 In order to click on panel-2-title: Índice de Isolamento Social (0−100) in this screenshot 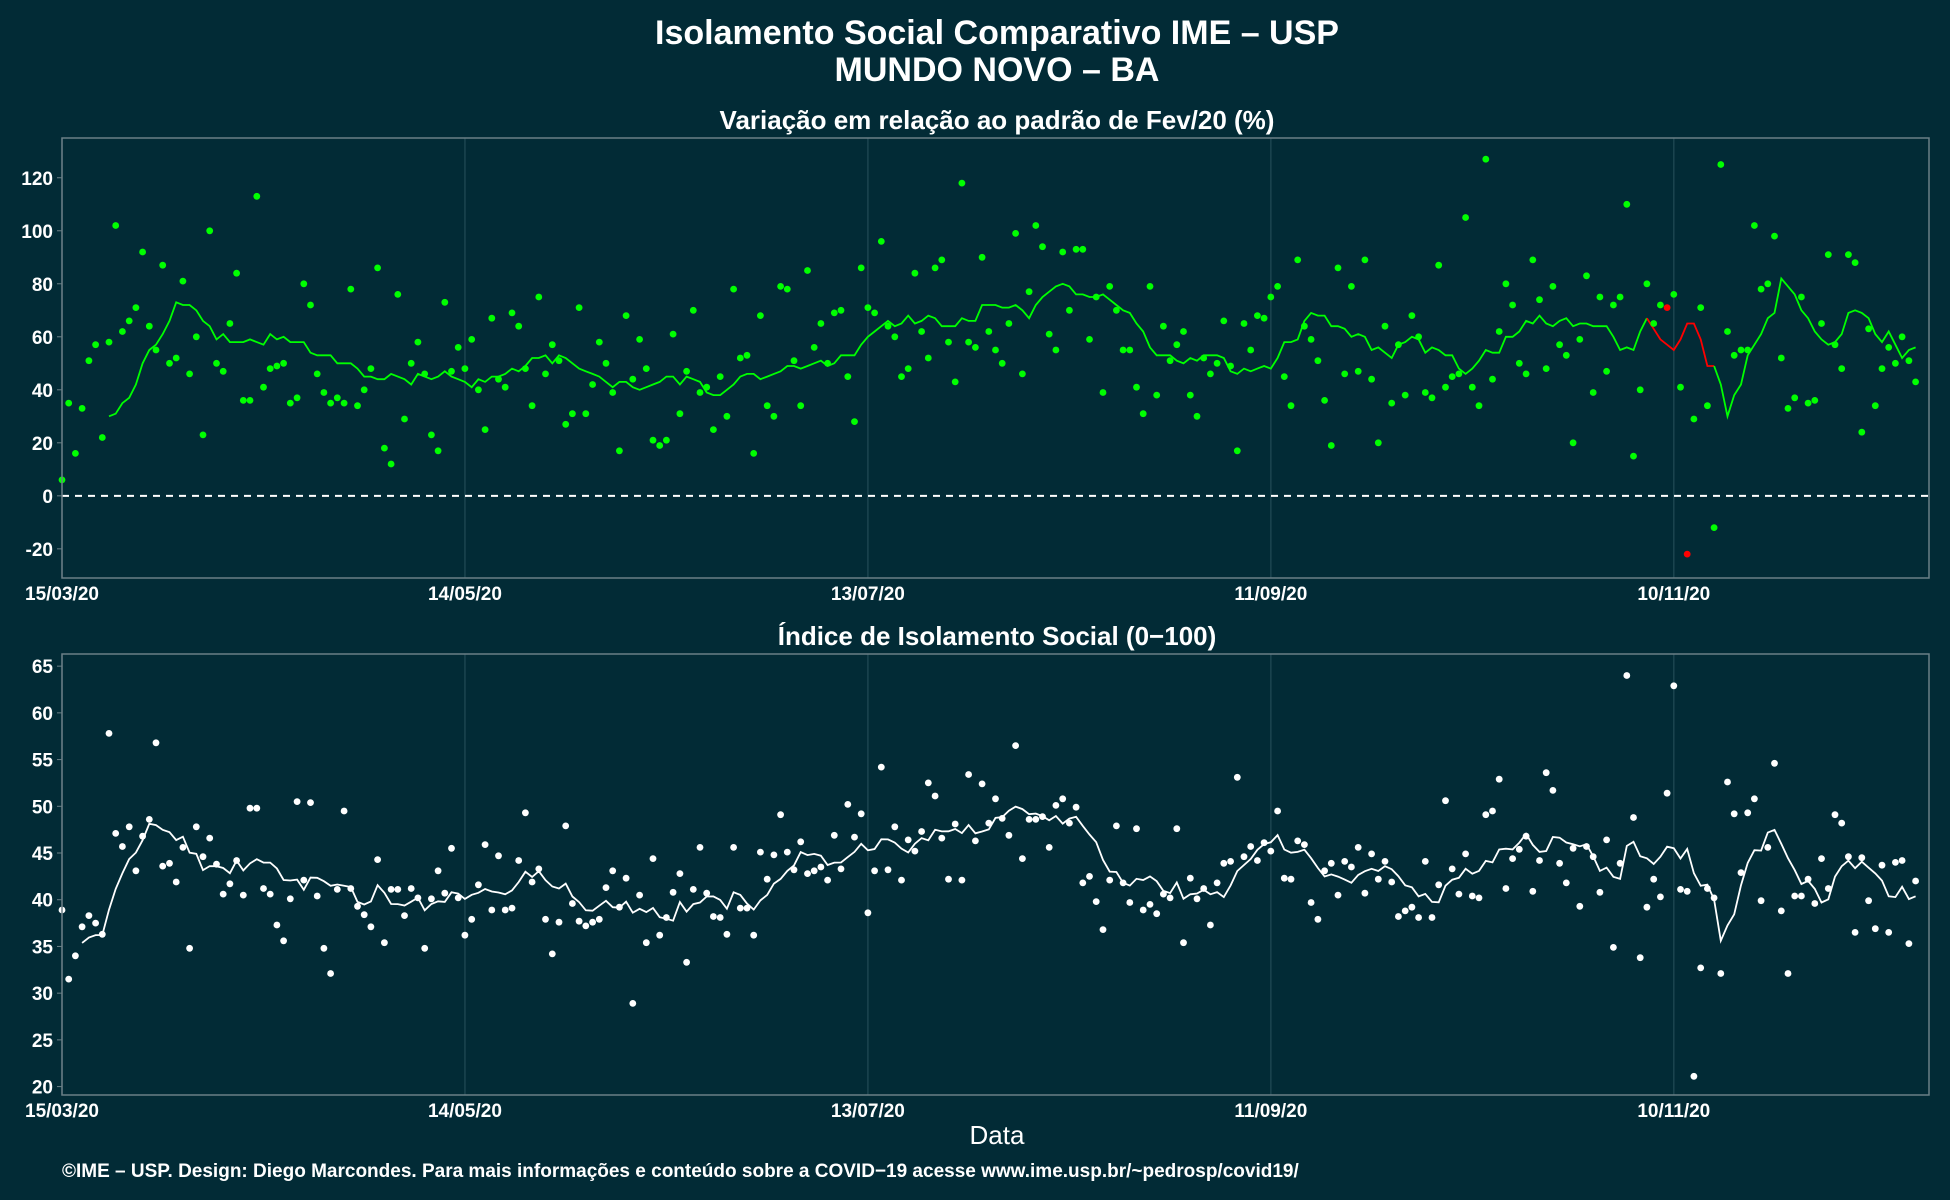, I will do `click(997, 636)`.